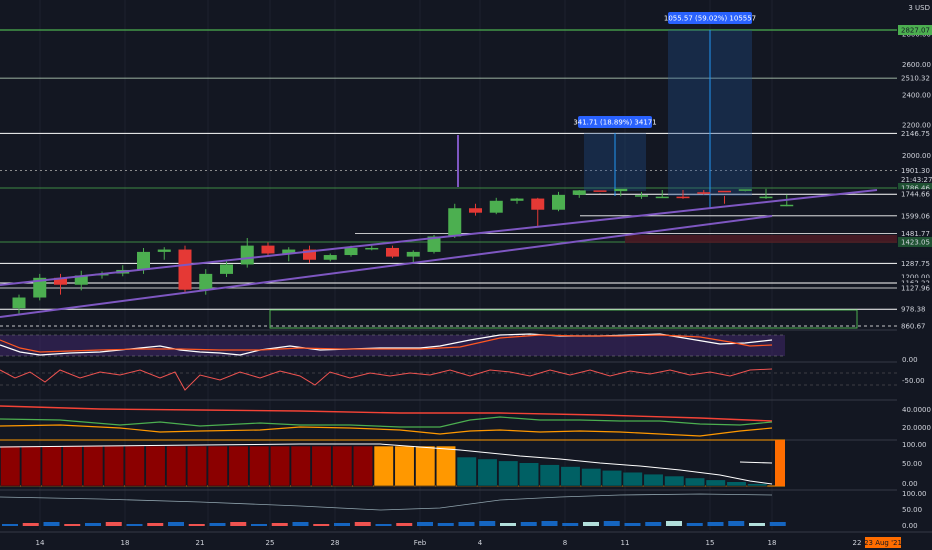 The height and width of the screenshot is (550, 932). I want to click on oscillator-pane: -50.00, so click(462, 376).